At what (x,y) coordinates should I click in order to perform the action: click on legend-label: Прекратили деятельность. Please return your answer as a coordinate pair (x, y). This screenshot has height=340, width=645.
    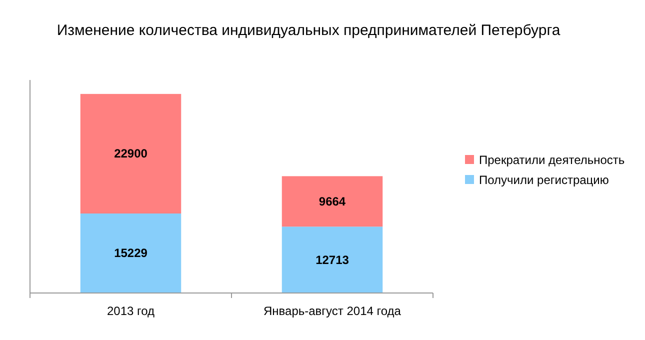
    Looking at the image, I should click on (552, 160).